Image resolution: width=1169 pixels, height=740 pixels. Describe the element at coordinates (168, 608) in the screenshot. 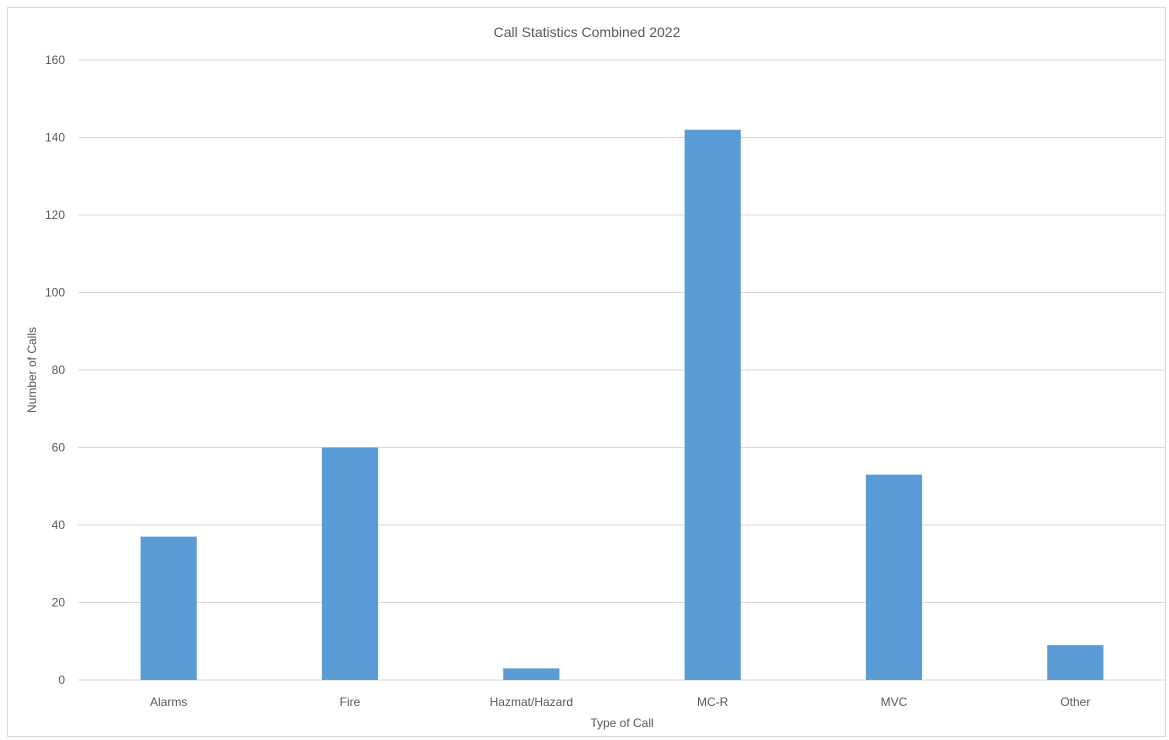

I see `bar-alarms` at that location.